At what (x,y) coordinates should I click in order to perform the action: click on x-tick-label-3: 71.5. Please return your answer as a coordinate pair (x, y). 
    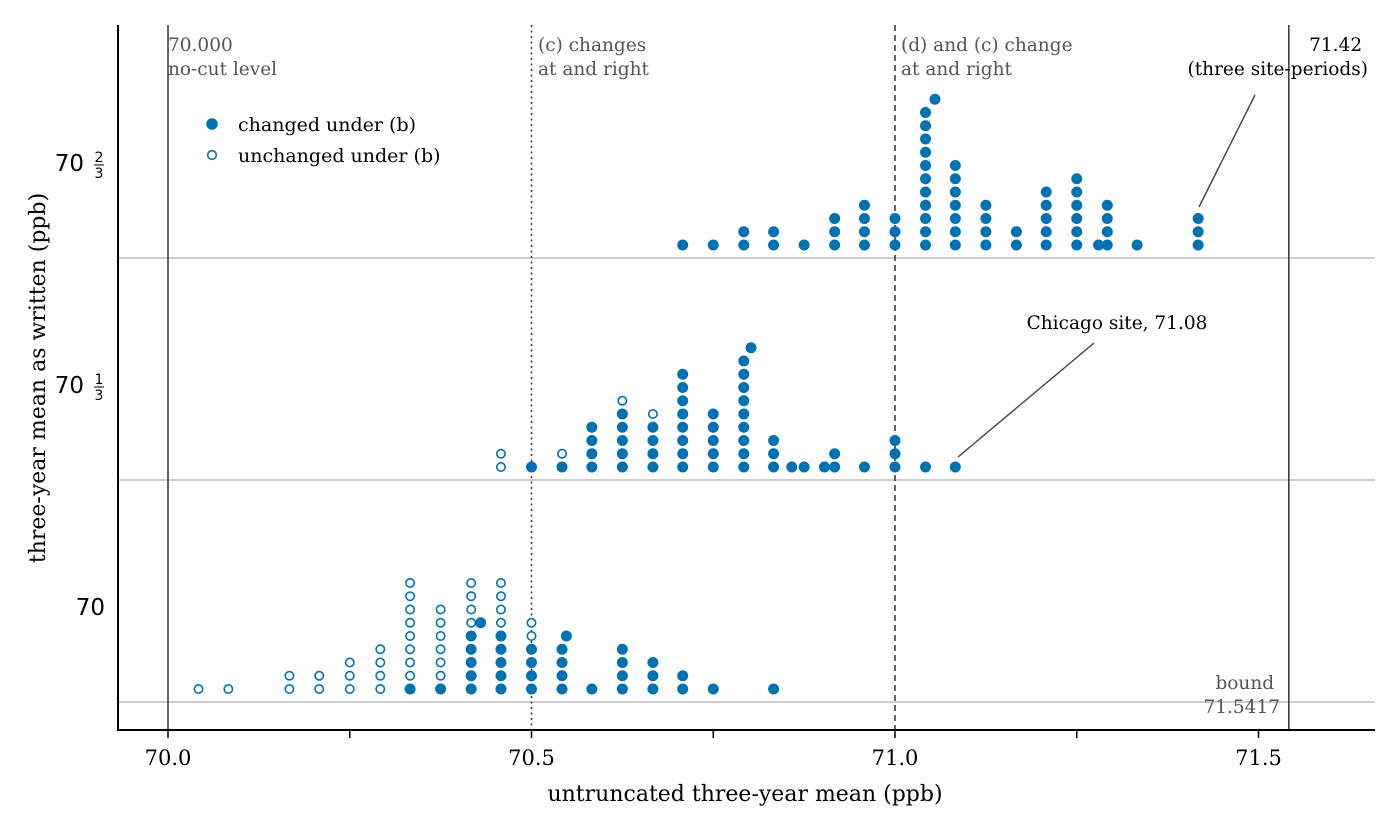
    Looking at the image, I should click on (1258, 758).